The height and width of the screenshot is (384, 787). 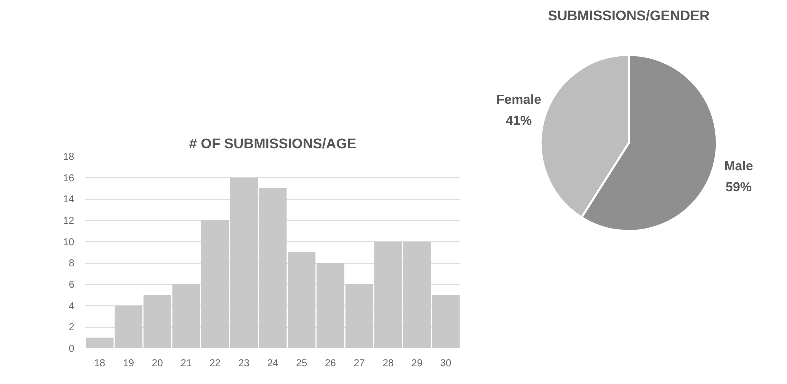 What do you see at coordinates (418, 364) in the screenshot?
I see `x-tick-label: 29` at bounding box center [418, 364].